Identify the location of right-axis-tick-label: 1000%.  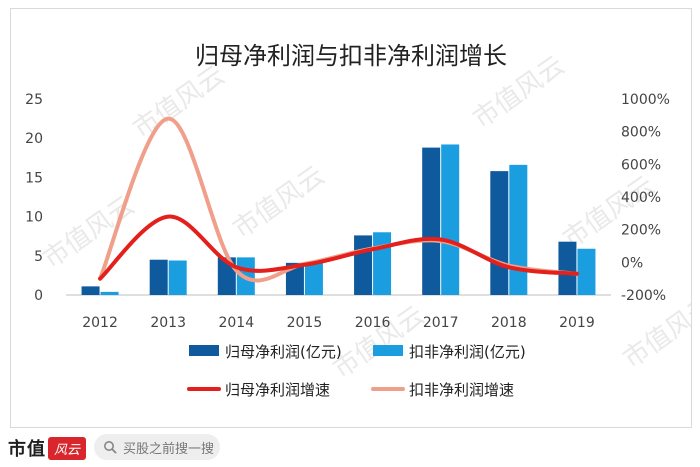
(645, 100).